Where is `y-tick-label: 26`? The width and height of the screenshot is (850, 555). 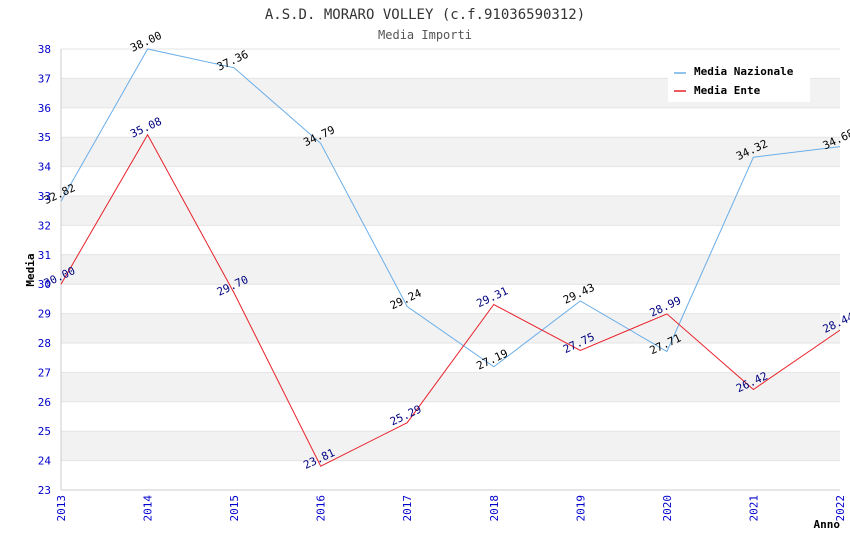
y-tick-label: 26 is located at coordinates (44, 402).